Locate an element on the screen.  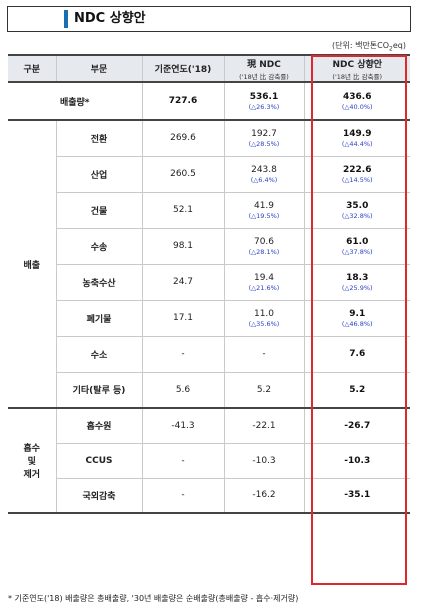
proposed-value: 149.9 (△44.4%) is located at coordinates (356, 138).